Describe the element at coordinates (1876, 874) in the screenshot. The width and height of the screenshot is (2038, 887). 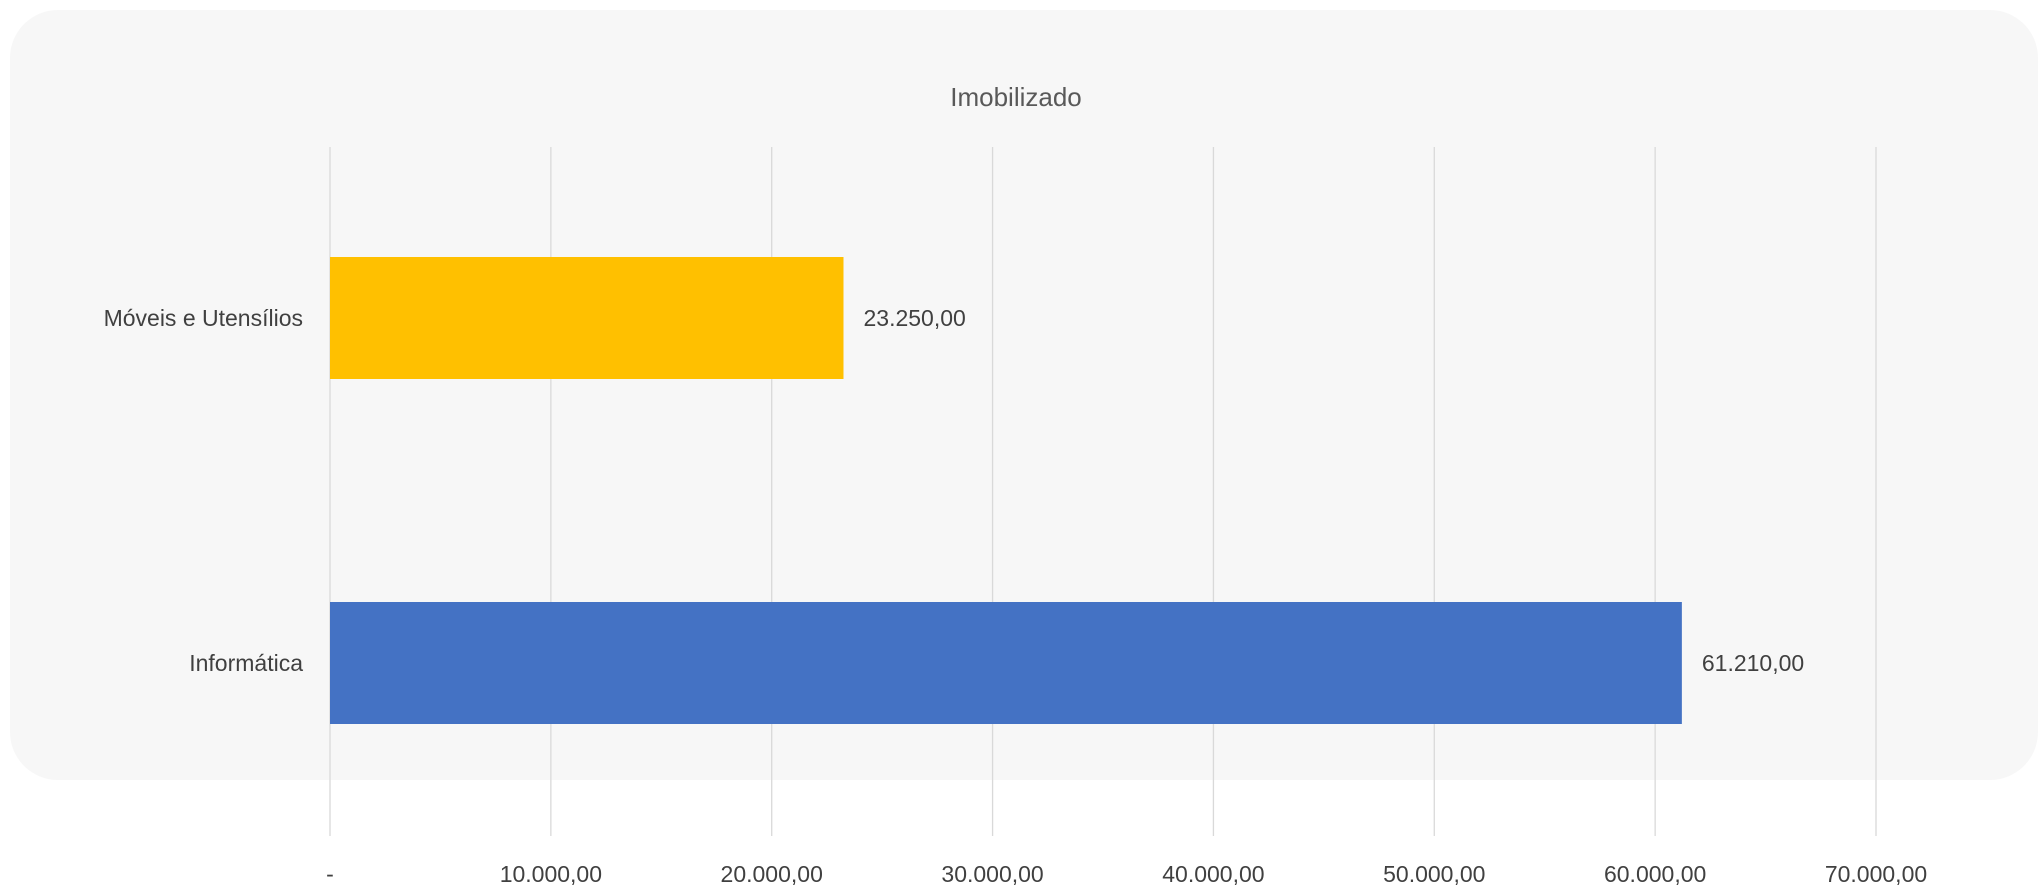
I see `x-tick-label: 70.000,00` at that location.